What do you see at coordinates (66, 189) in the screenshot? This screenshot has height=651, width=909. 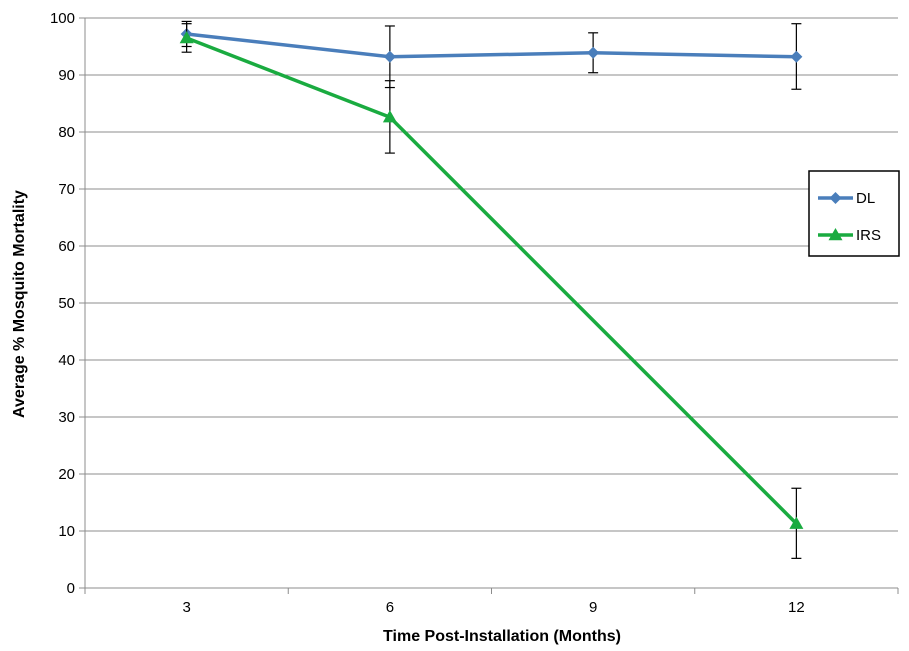 I see `y-tick-label: 70` at bounding box center [66, 189].